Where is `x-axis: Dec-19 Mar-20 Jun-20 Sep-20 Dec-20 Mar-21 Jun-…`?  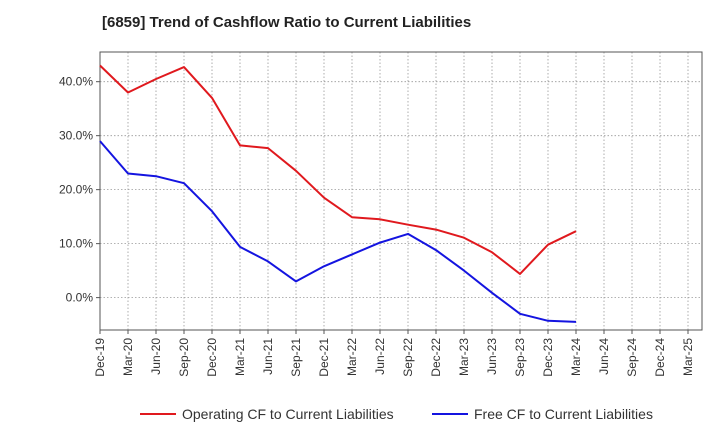
x-axis: Dec-19 Mar-20 Jun-20 Sep-20 Dec-20 Mar-21 Jun-… is located at coordinates (394, 353).